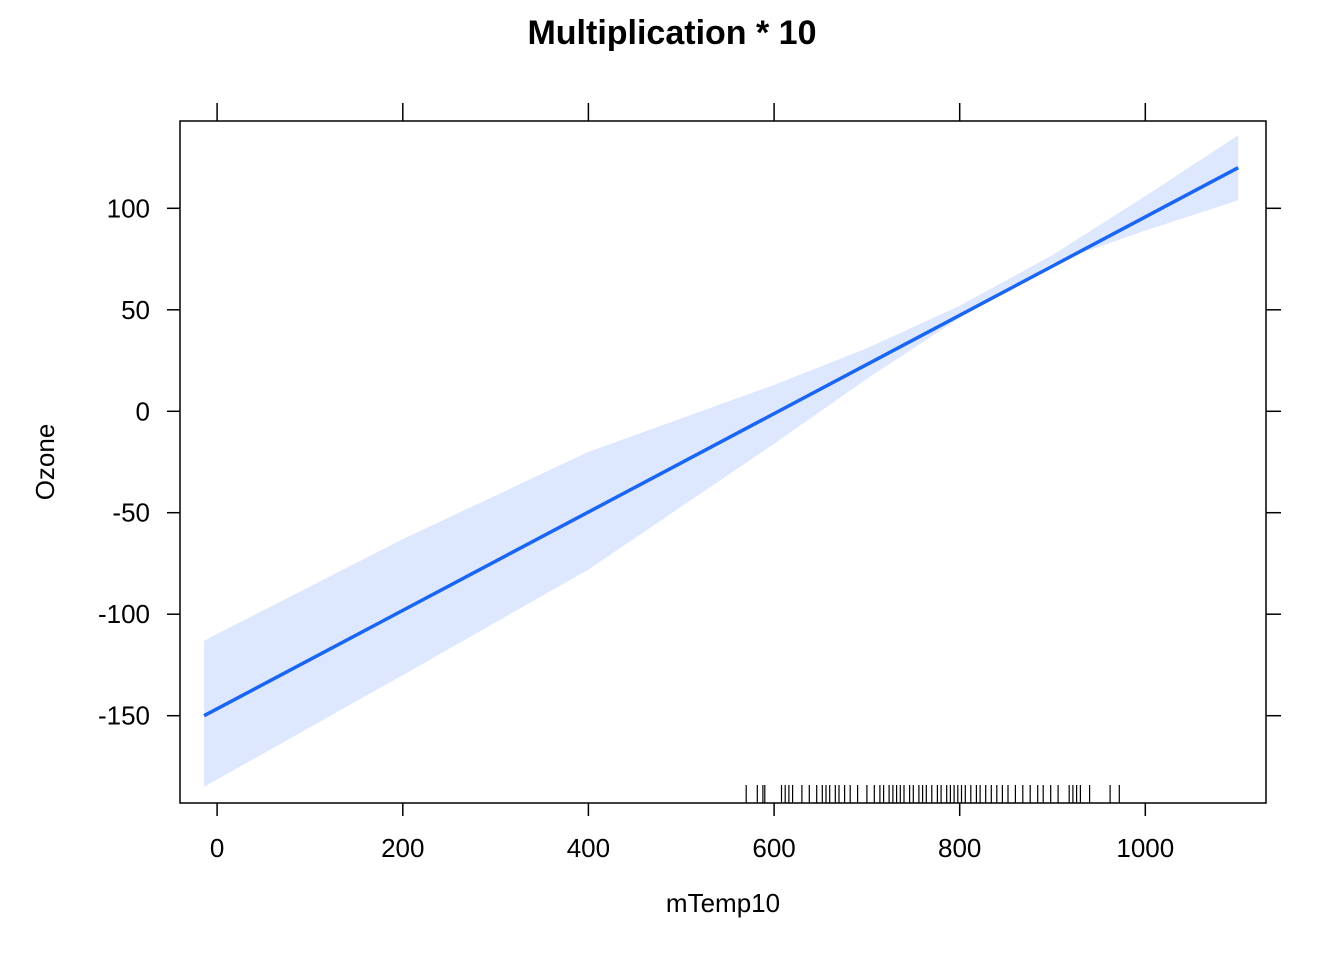  I want to click on y-tick-label: -50, so click(131, 513).